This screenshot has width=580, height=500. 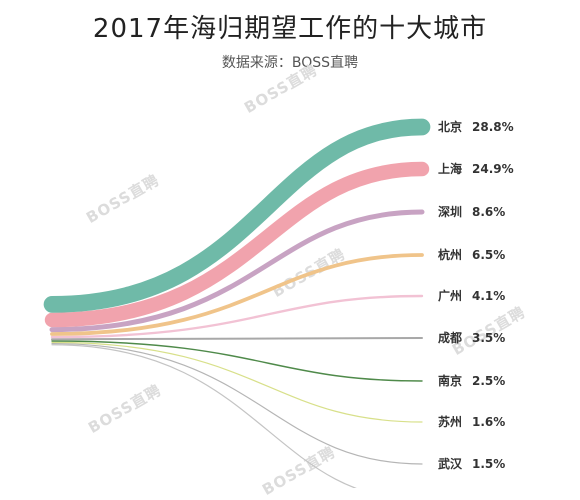 What do you see at coordinates (488, 255) in the screenshot?
I see `value-label: 6.5%` at bounding box center [488, 255].